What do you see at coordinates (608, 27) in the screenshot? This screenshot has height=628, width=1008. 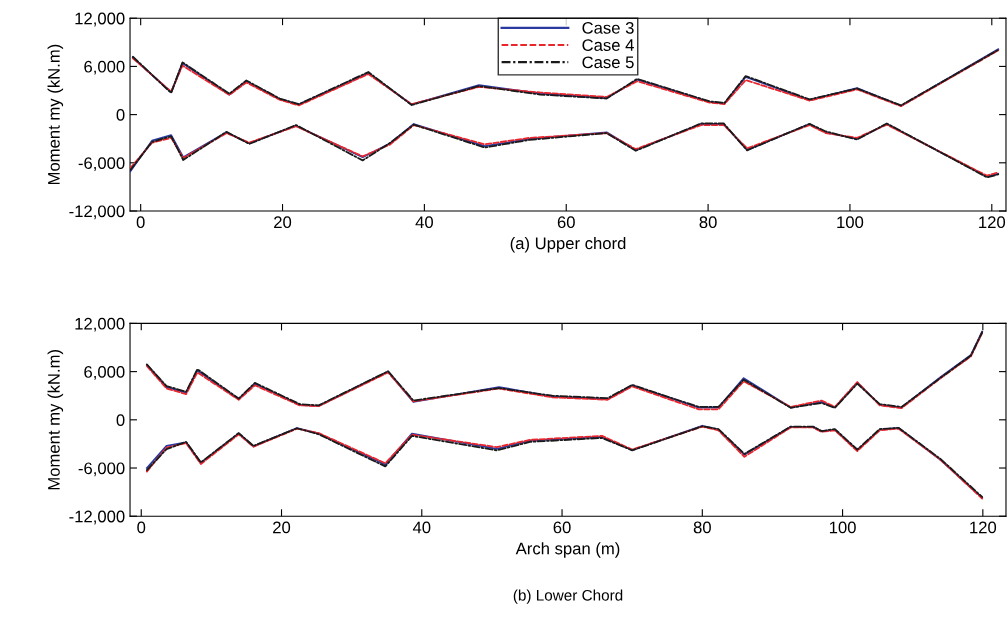 I see `legend-label: Case 3` at bounding box center [608, 27].